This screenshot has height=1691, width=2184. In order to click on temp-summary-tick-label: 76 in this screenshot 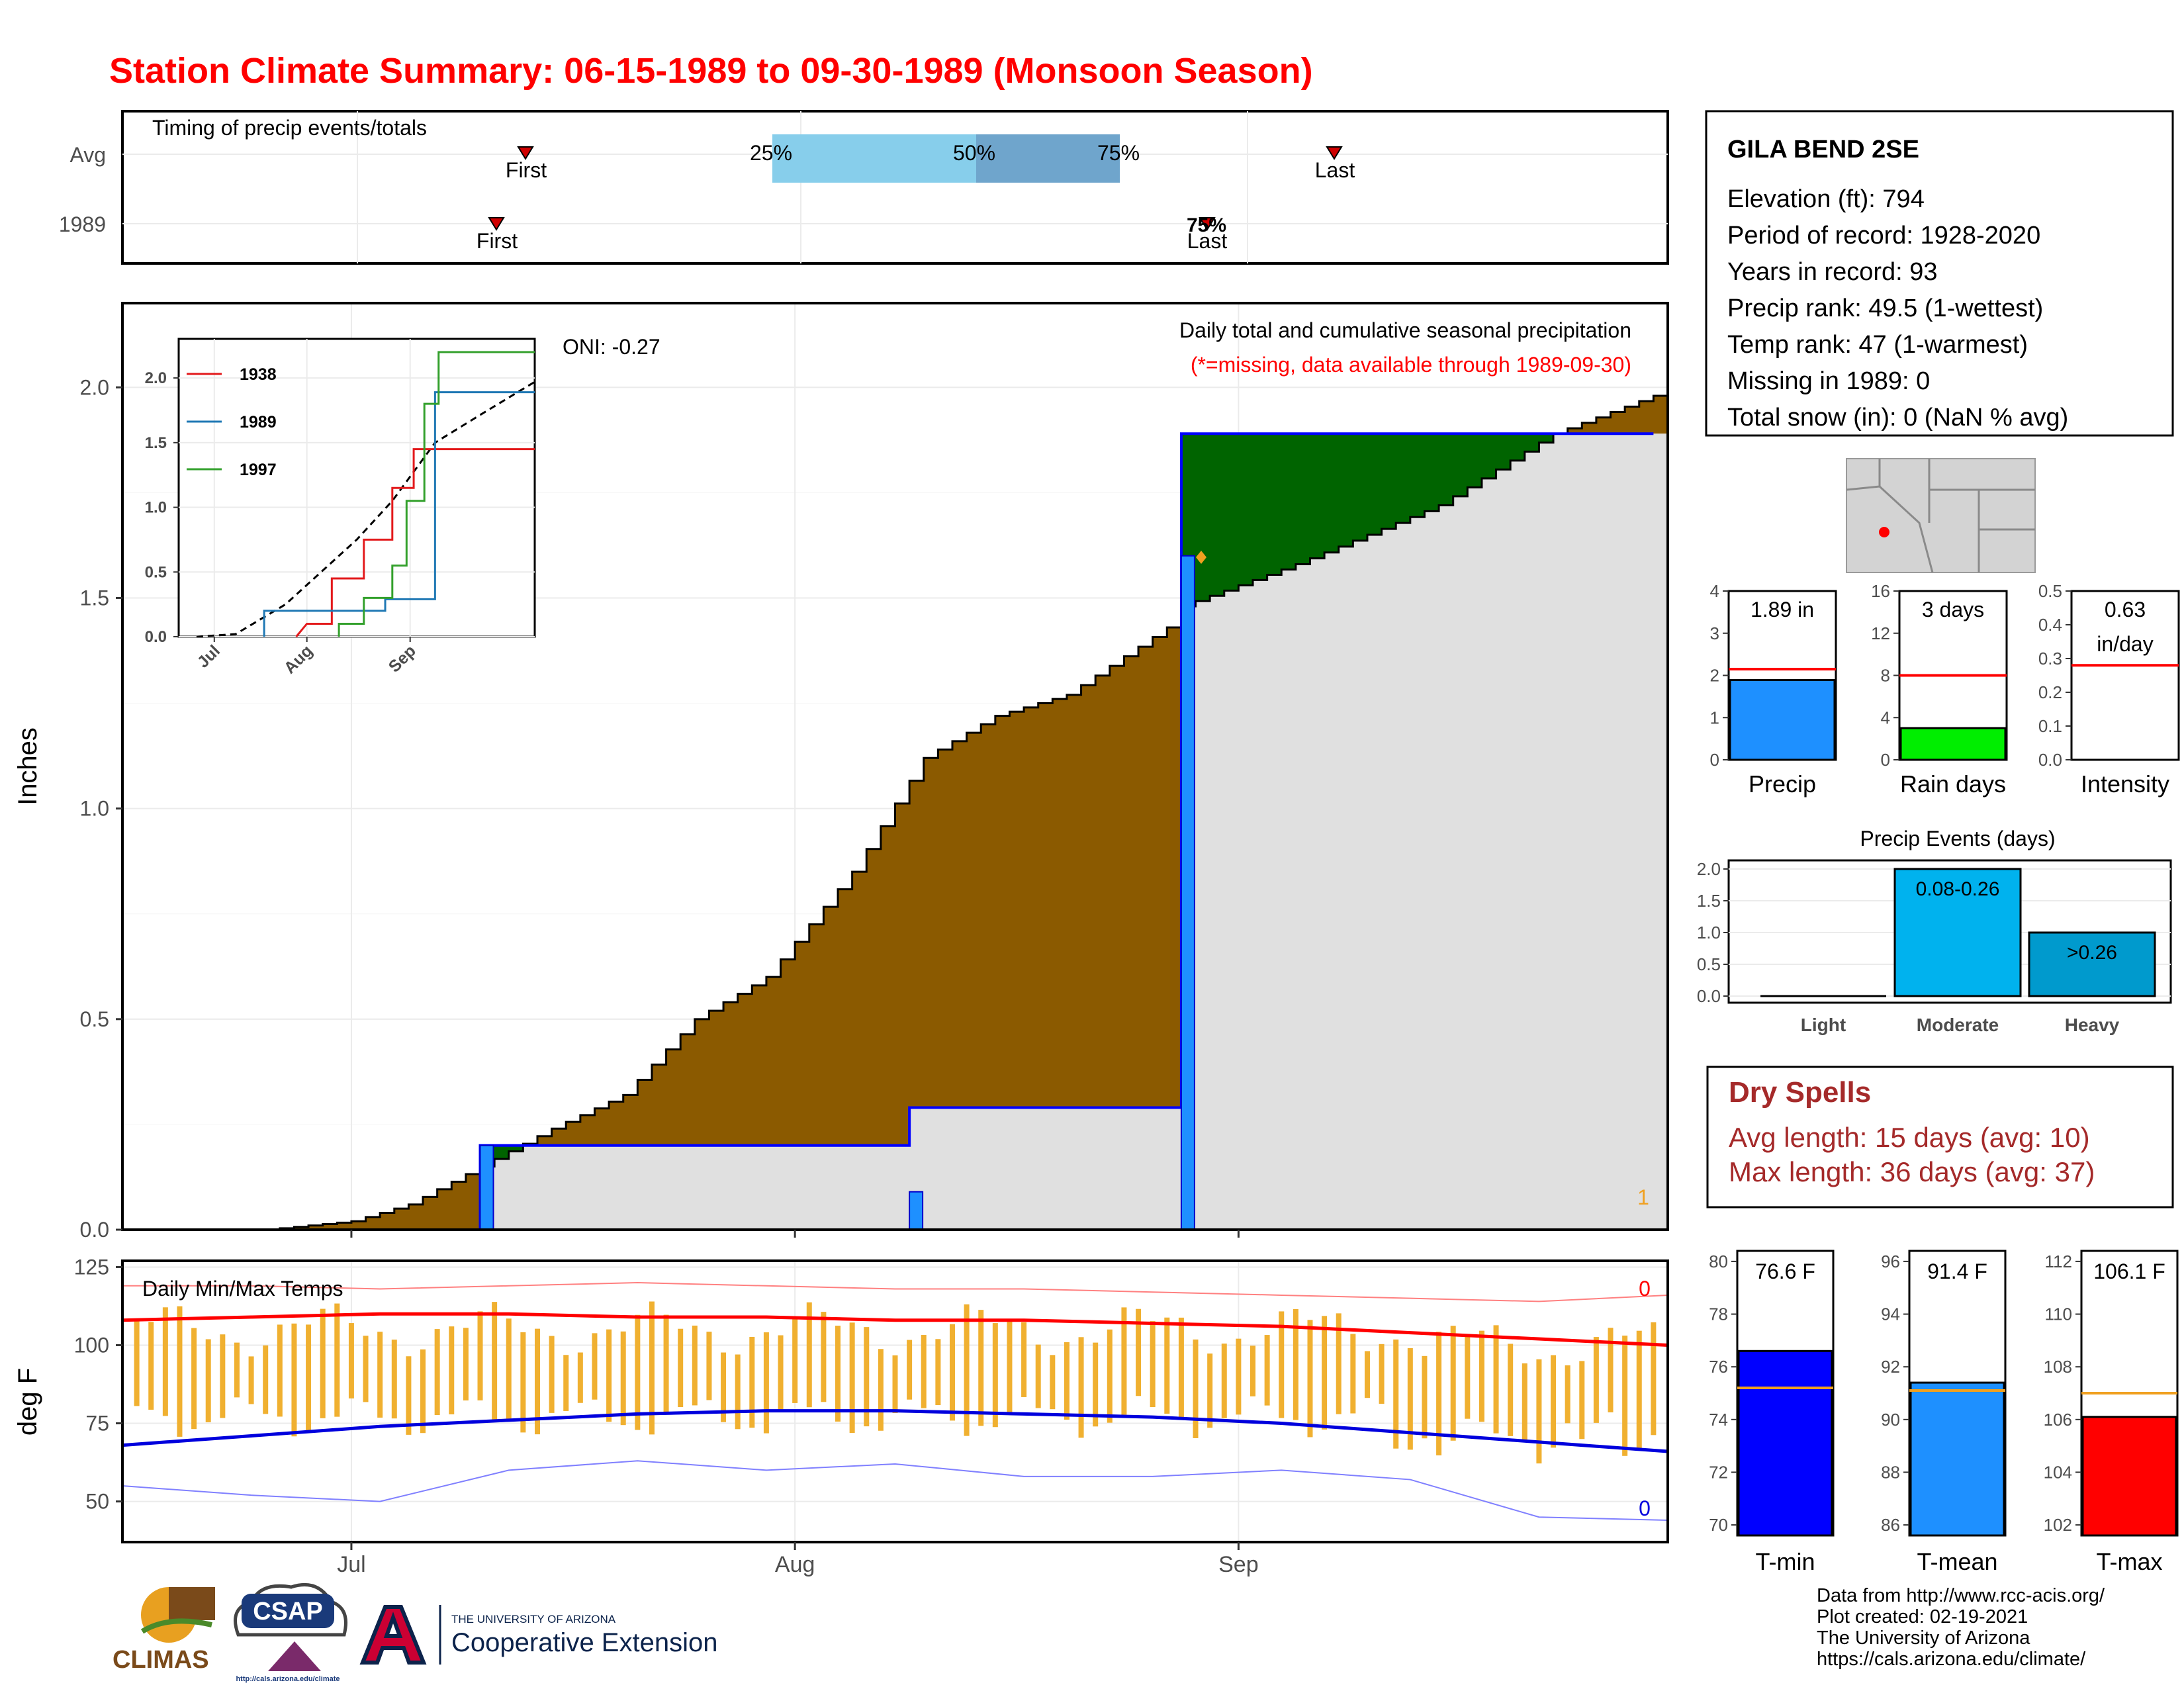, I will do `click(1718, 1367)`.